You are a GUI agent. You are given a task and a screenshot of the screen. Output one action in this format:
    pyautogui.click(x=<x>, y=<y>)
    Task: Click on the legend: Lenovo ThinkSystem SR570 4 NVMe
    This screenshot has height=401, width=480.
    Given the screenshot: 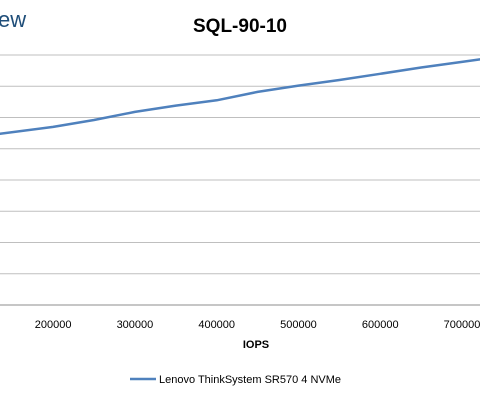 What is the action you would take?
    pyautogui.click(x=235, y=380)
    